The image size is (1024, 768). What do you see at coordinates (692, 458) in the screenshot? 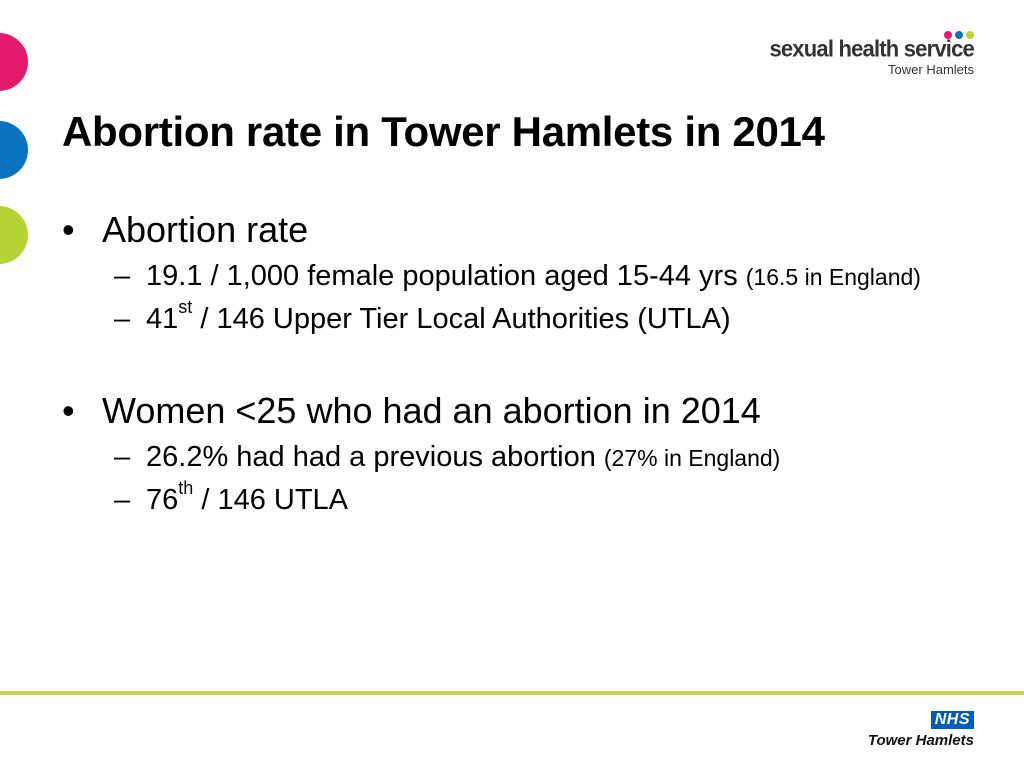
I see `england-comparison: (27% in England)` at bounding box center [692, 458].